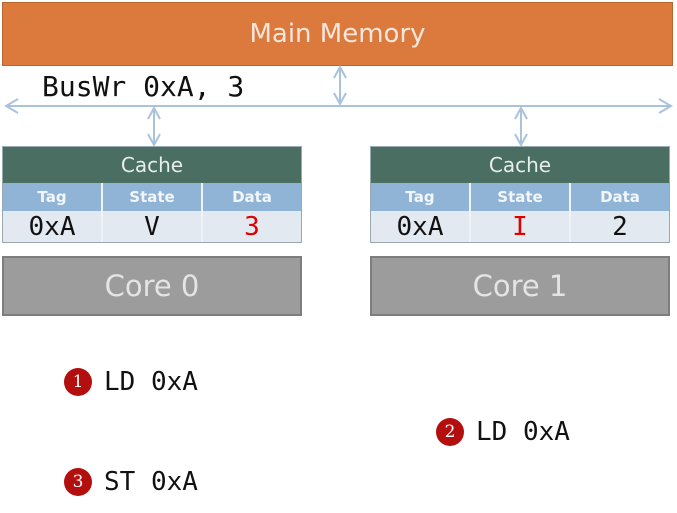  I want to click on cache-core-1: Cache Tag State Data 0xA I 2, so click(520, 194).